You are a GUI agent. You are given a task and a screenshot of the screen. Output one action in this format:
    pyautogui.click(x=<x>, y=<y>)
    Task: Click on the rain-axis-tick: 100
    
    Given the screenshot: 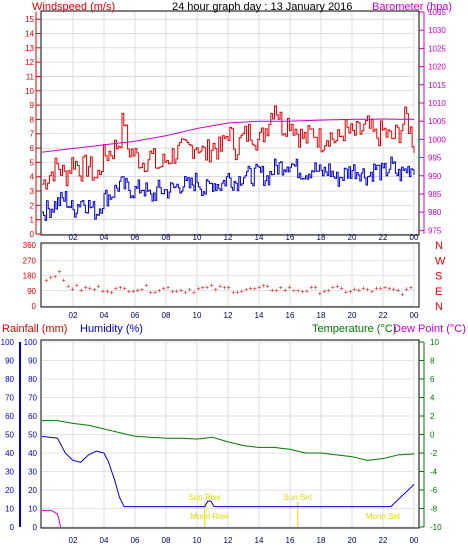 What is the action you would take?
    pyautogui.click(x=8, y=342)
    